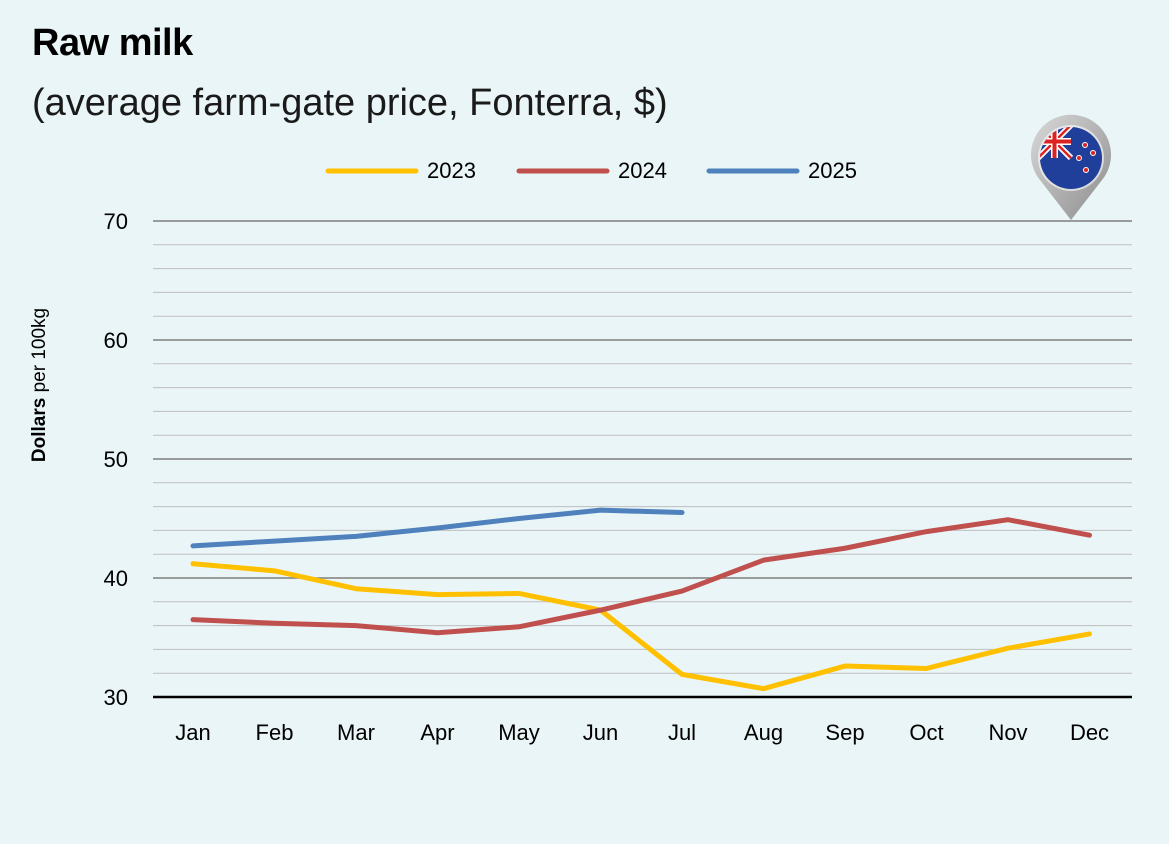 The width and height of the screenshot is (1169, 844). I want to click on y-tick-label: 70, so click(116, 221).